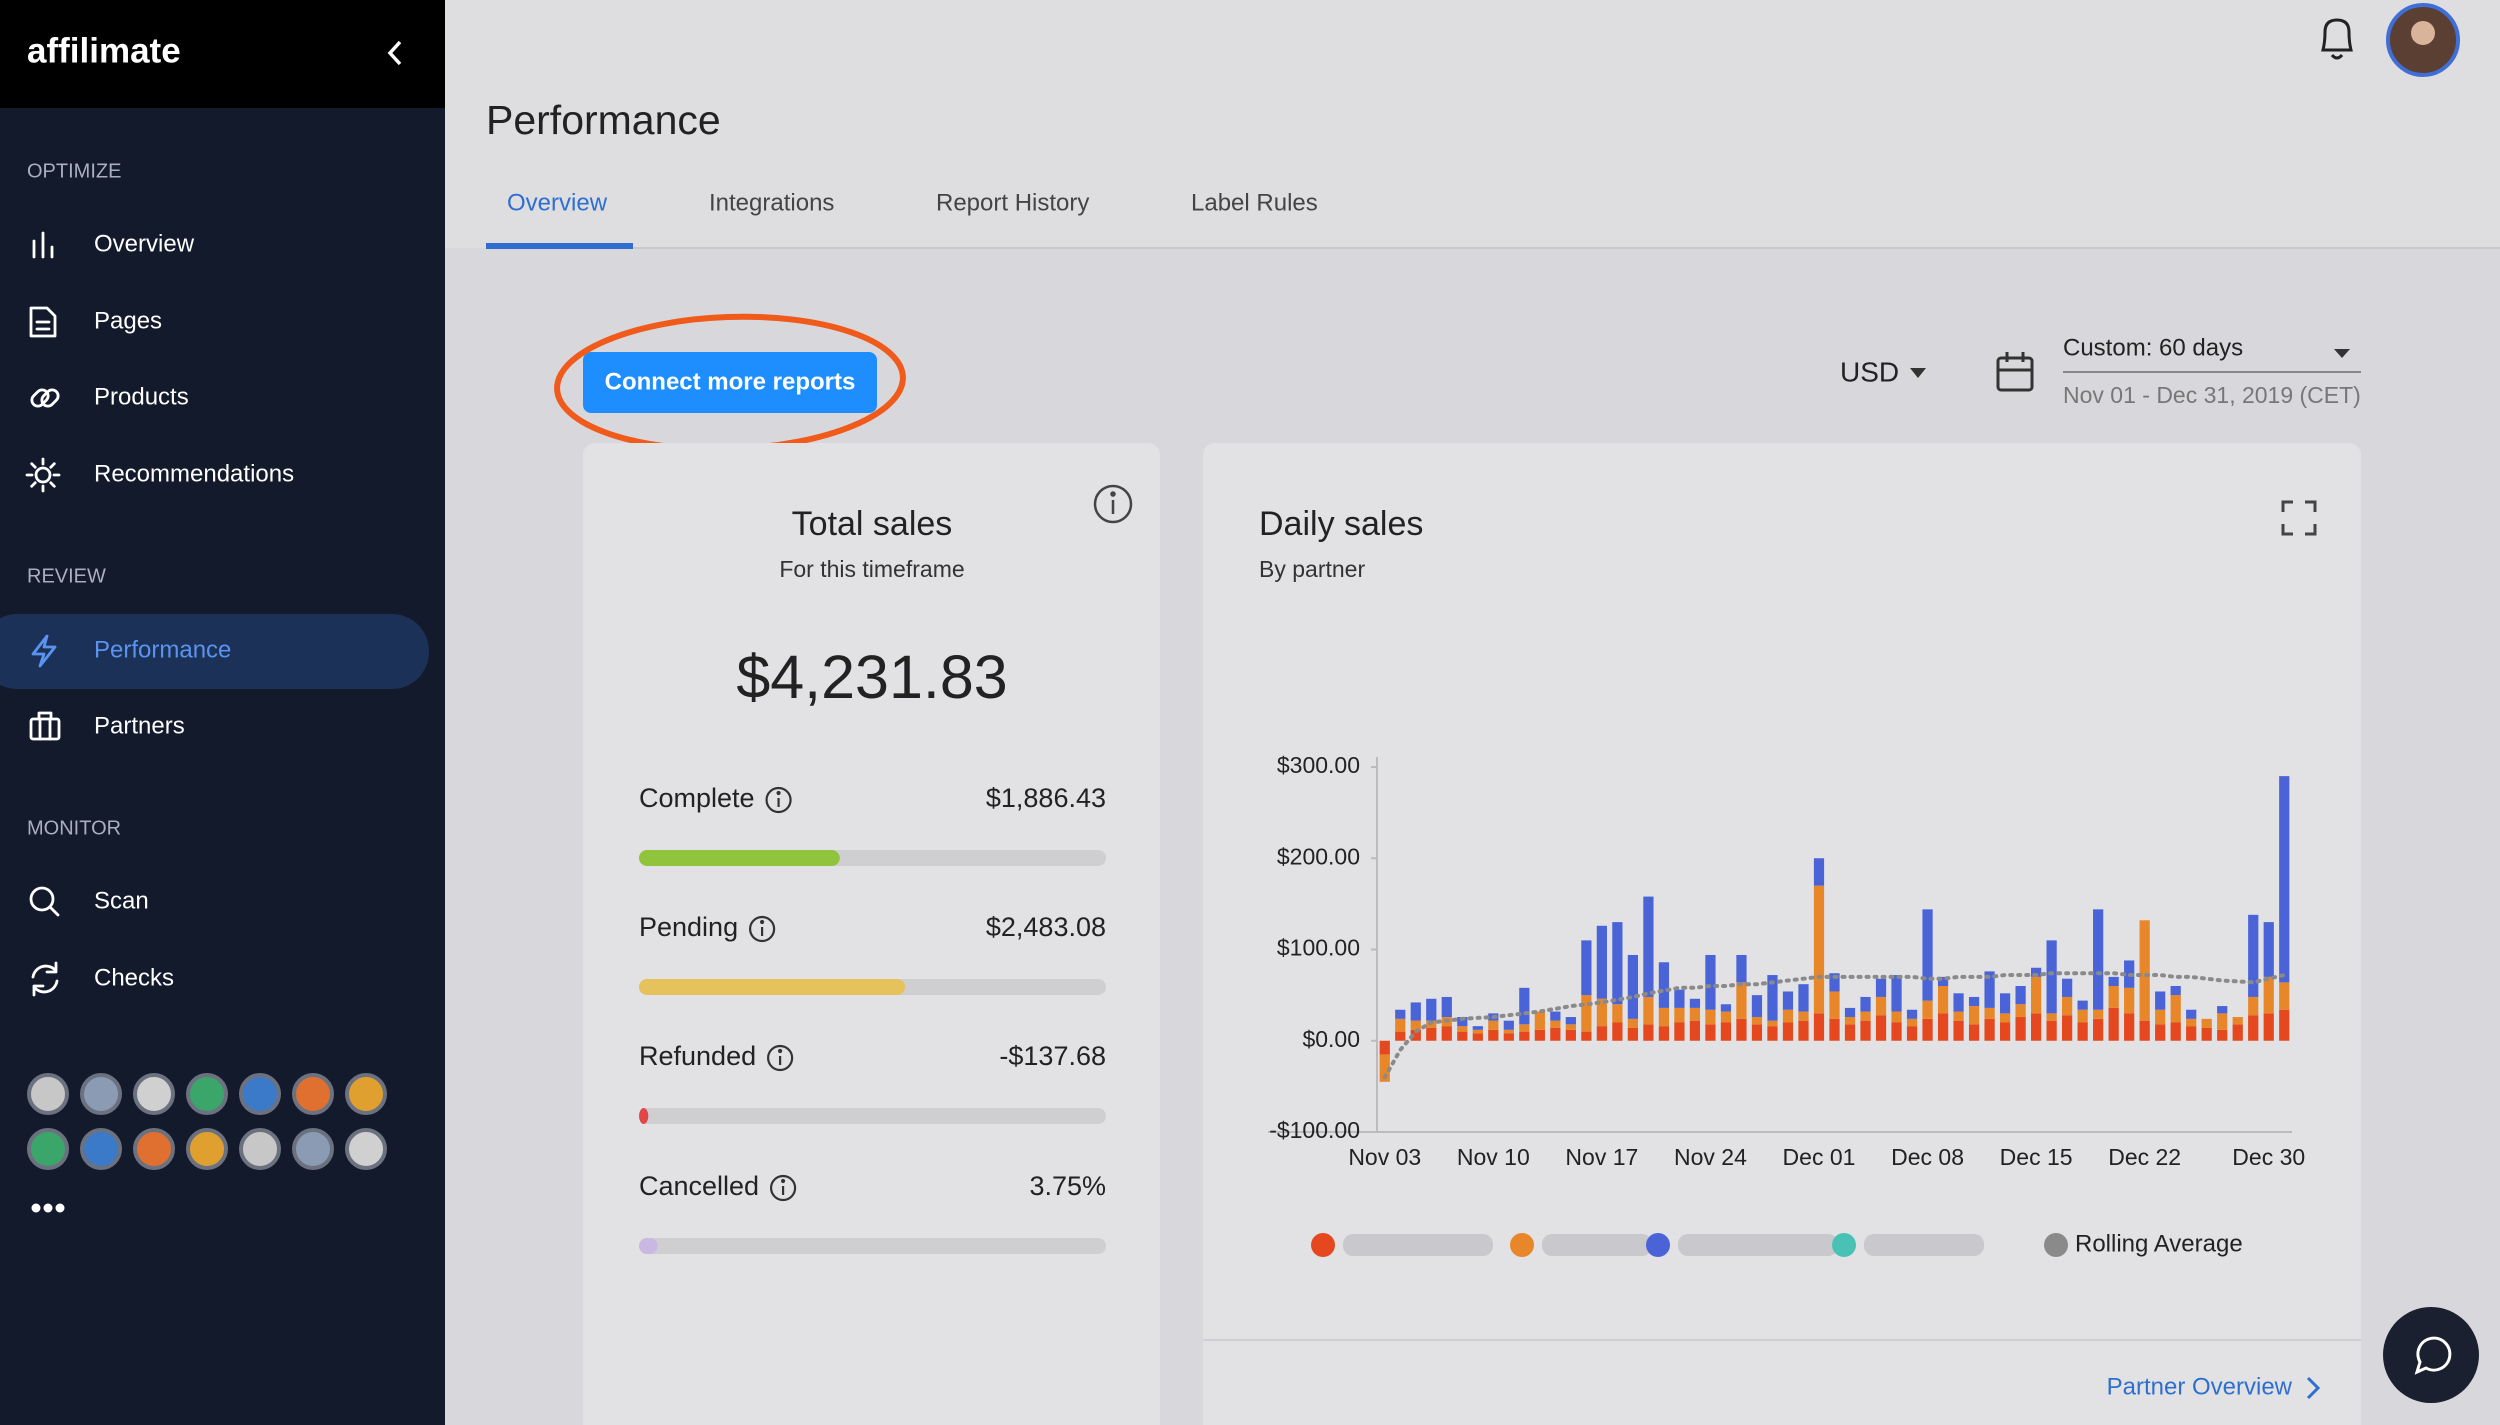 This screenshot has height=1425, width=2500. I want to click on legend-label: Rolling Average, so click(2159, 1243).